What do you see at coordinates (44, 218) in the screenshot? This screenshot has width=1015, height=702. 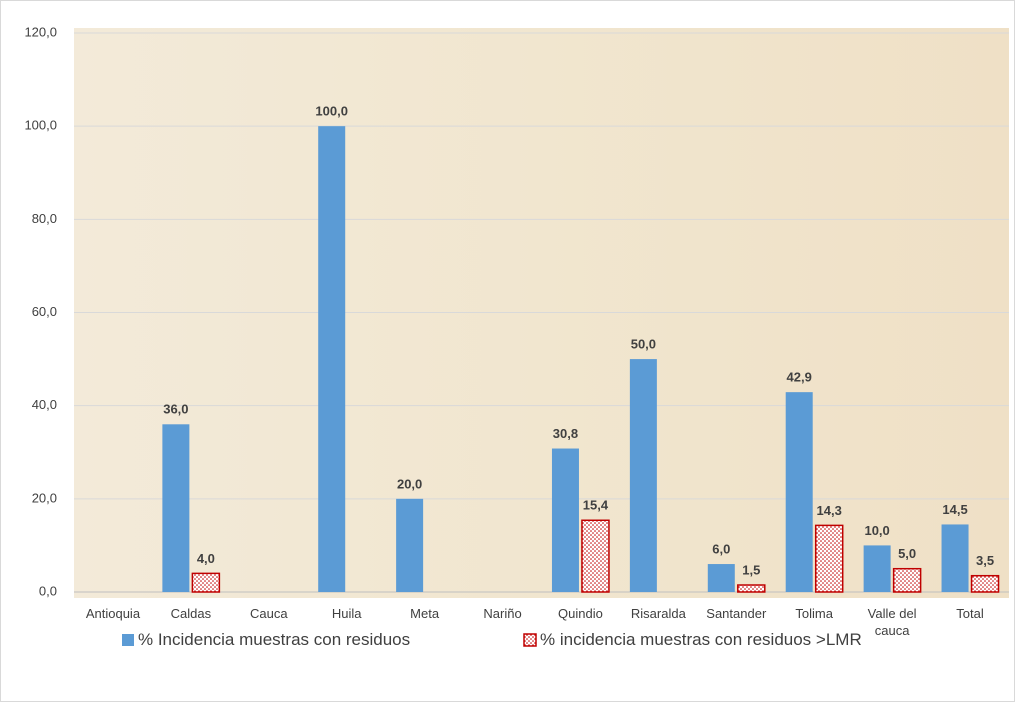 I see `y-tick-label: 80,0` at bounding box center [44, 218].